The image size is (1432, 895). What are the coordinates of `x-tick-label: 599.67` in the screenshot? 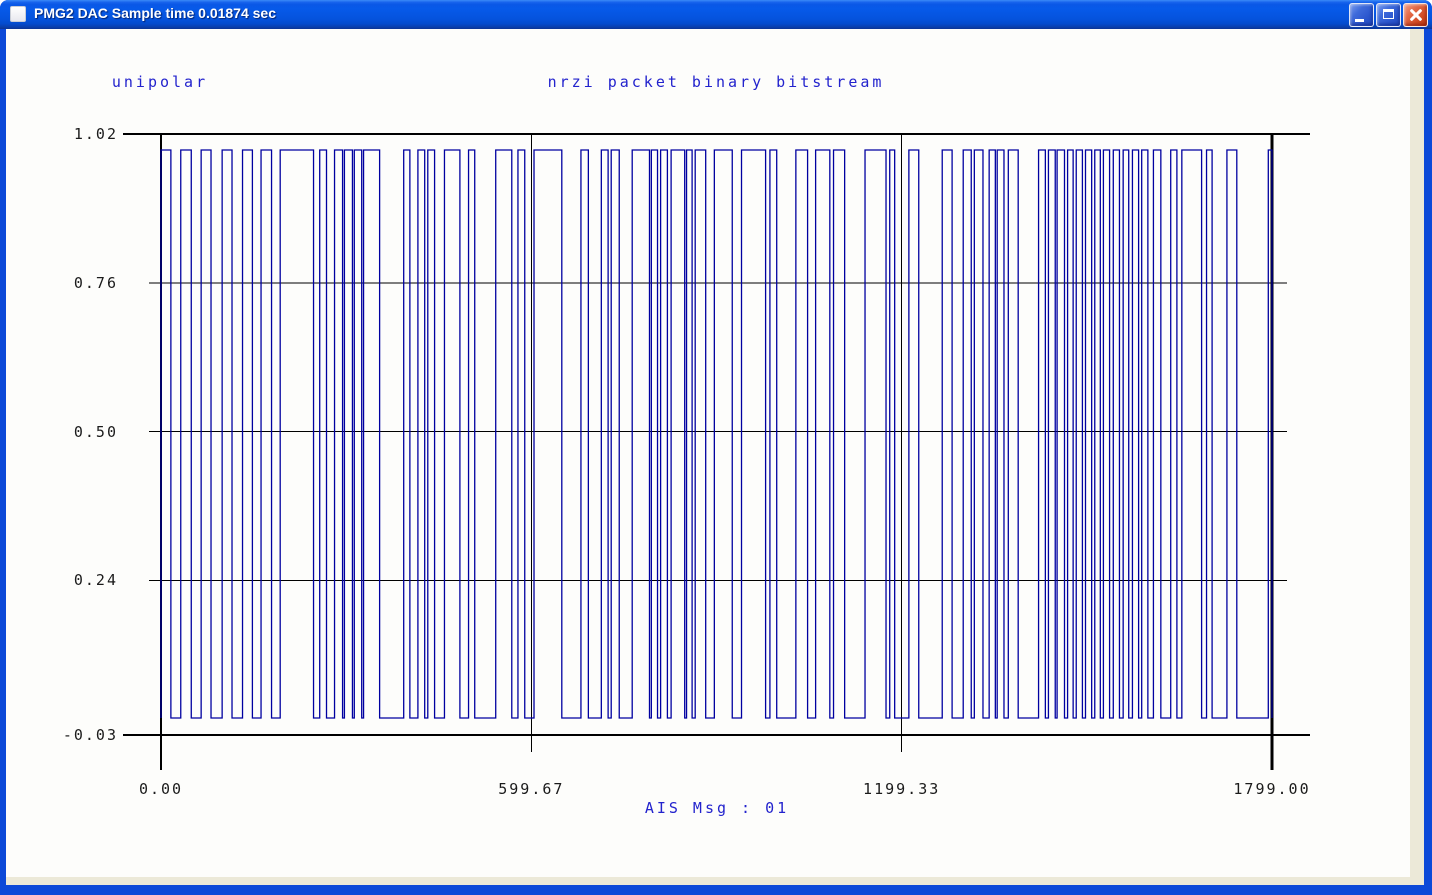 It's located at (531, 789).